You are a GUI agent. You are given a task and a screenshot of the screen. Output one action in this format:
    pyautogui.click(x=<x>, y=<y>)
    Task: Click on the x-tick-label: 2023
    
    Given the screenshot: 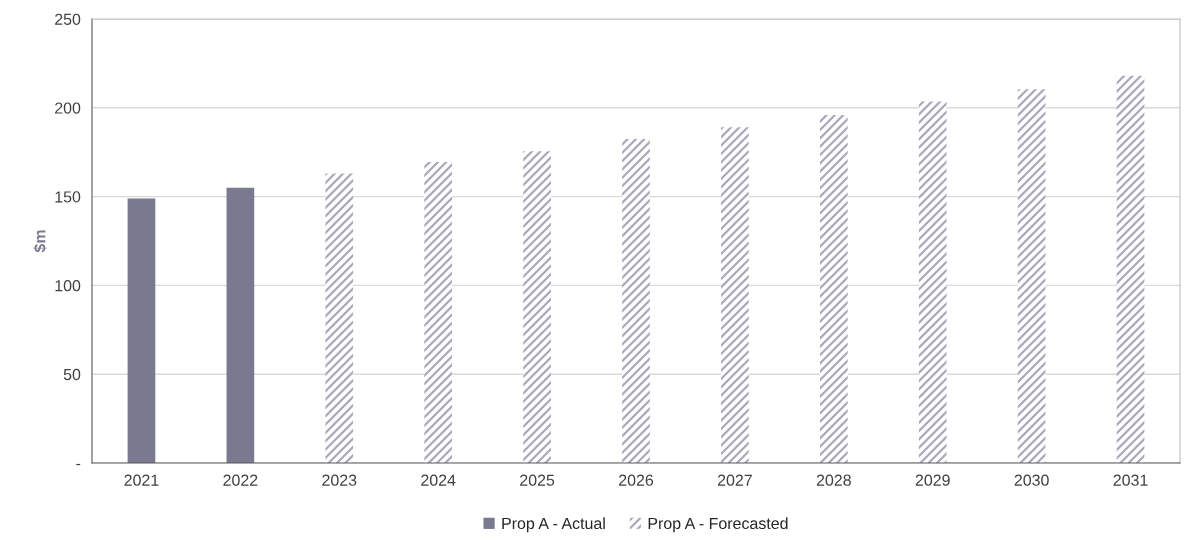 What is the action you would take?
    pyautogui.click(x=339, y=480)
    